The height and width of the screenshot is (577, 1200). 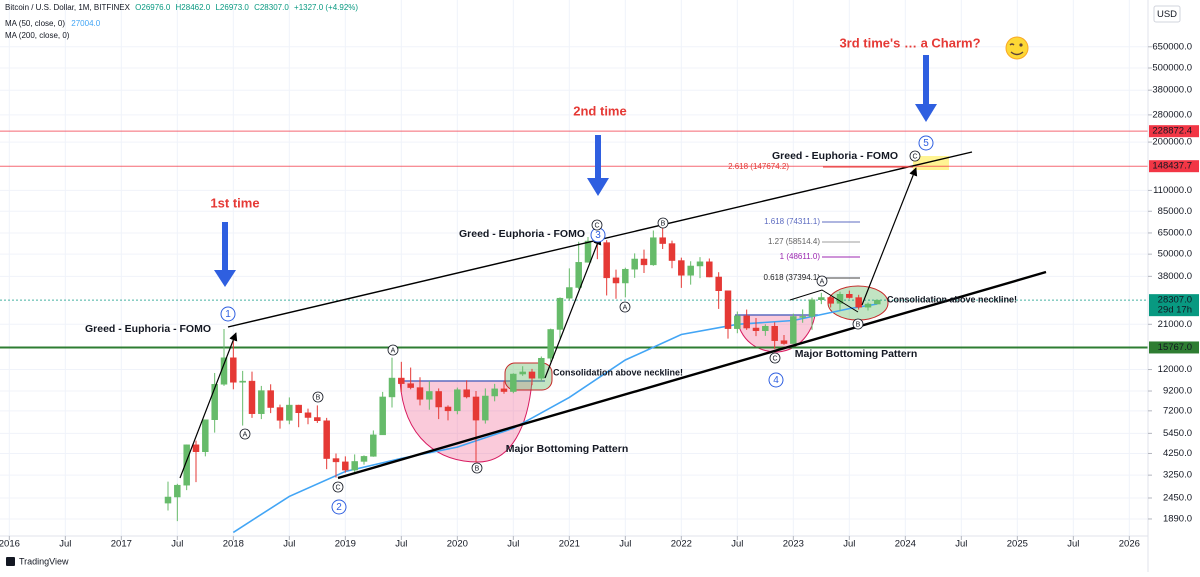 What do you see at coordinates (793, 544) in the screenshot?
I see `x-tick-label: 2023` at bounding box center [793, 544].